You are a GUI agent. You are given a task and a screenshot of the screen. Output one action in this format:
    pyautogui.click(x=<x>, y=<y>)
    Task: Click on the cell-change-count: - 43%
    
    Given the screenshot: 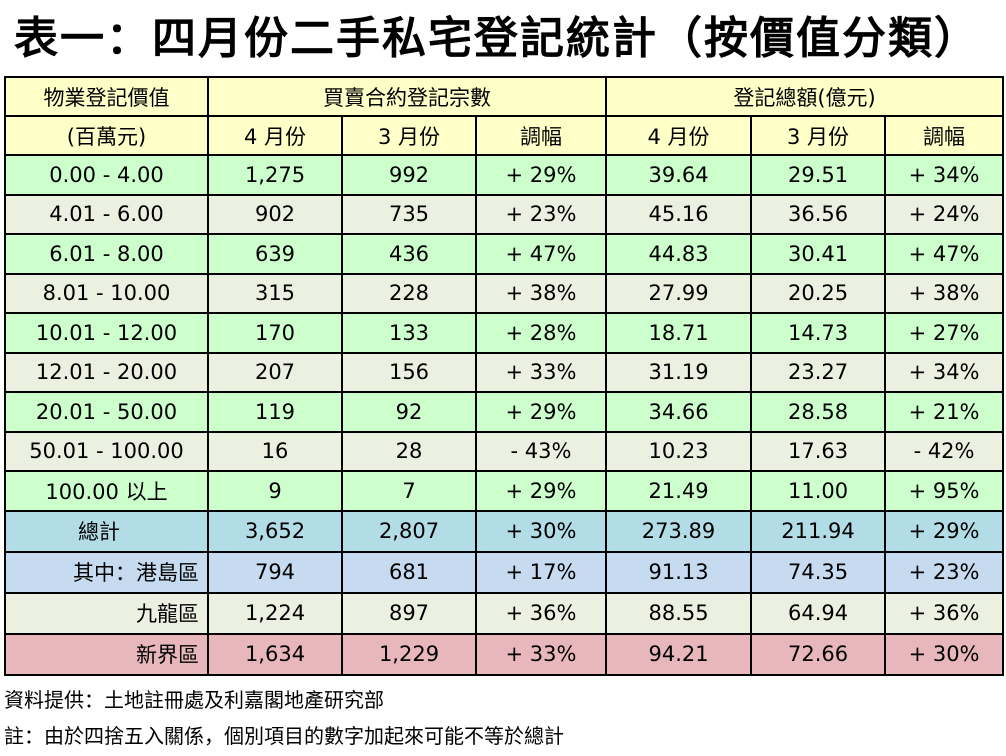 What is the action you would take?
    pyautogui.click(x=541, y=451)
    